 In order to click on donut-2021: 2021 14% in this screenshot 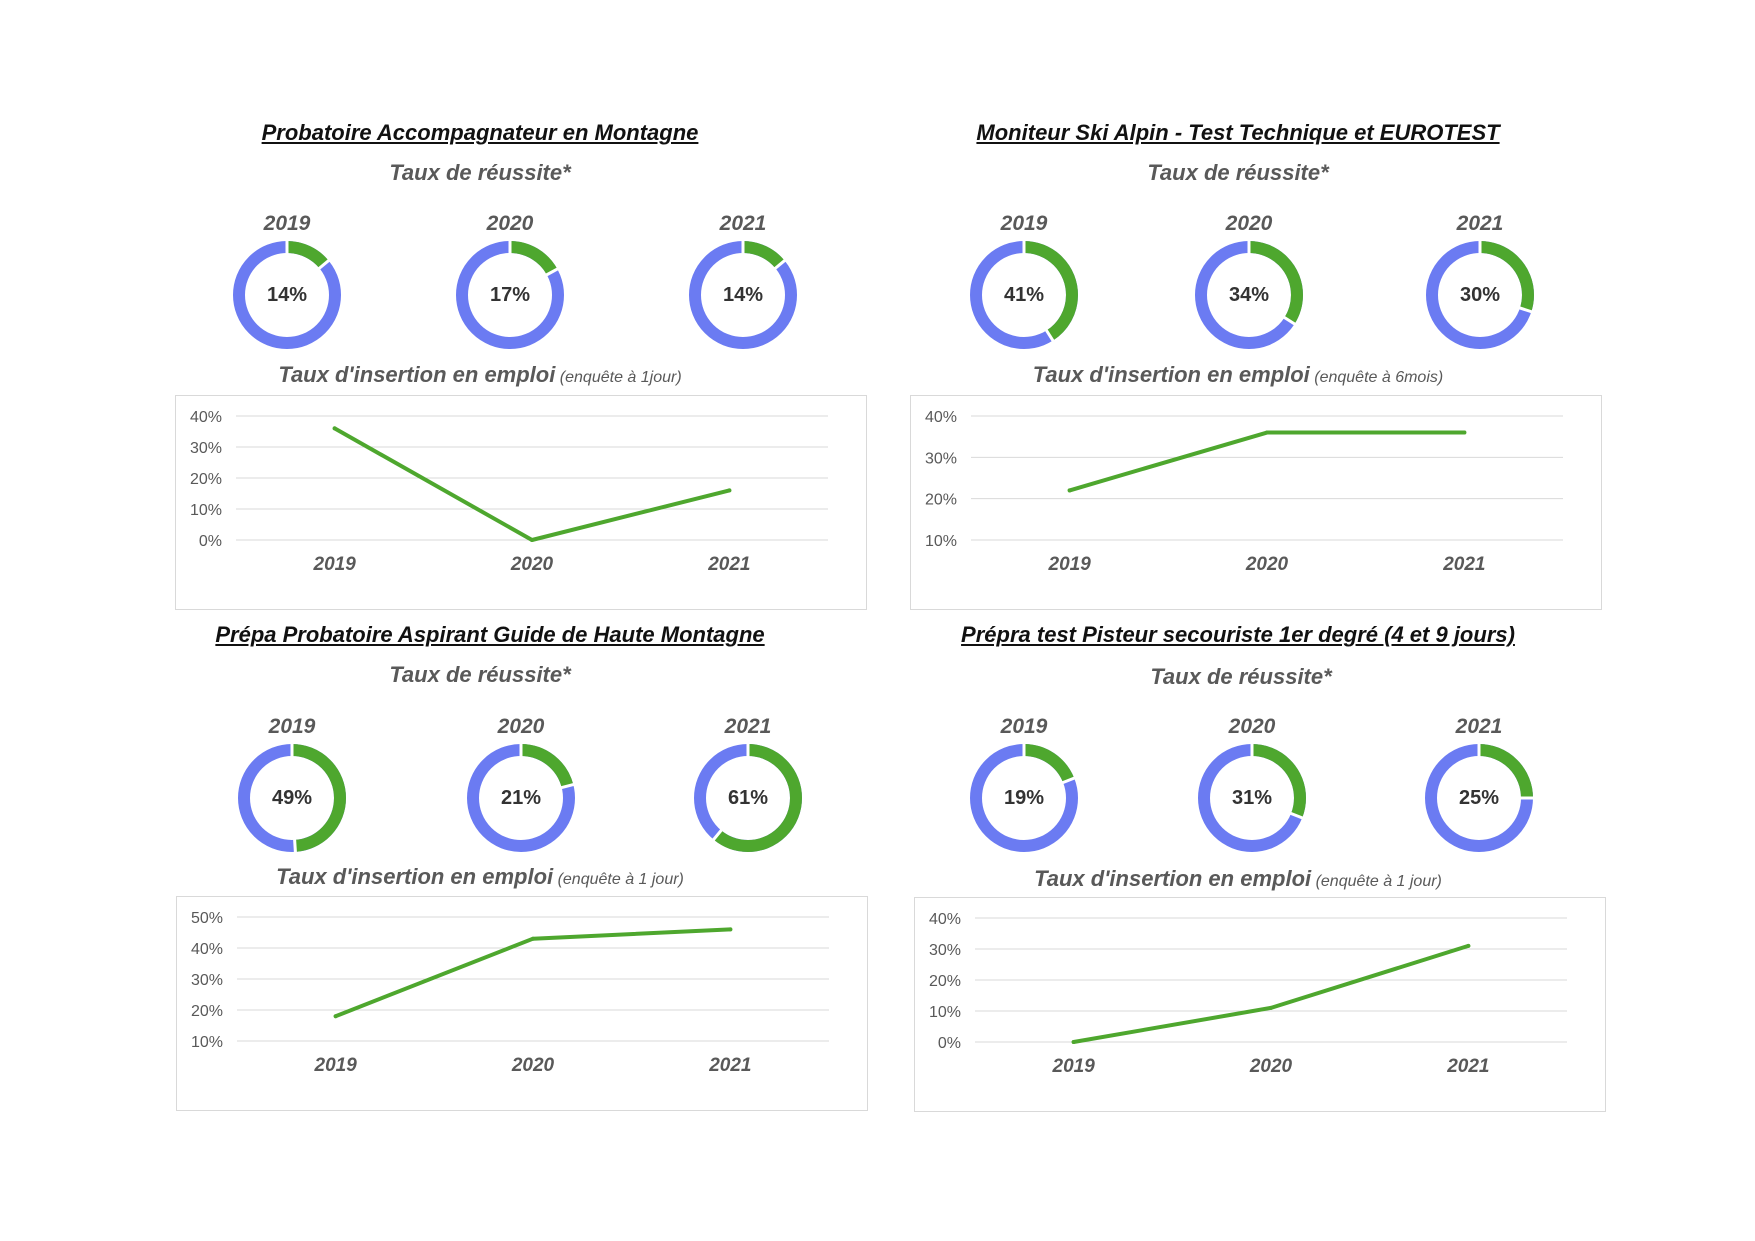, I will do `click(743, 287)`.